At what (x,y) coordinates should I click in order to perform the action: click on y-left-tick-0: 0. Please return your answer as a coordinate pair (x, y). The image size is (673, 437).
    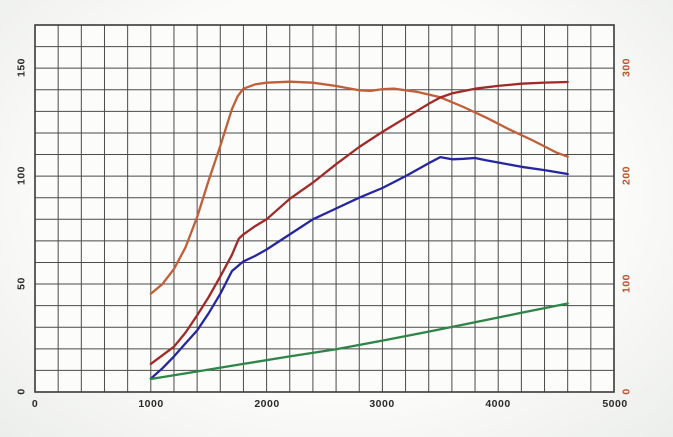
    Looking at the image, I should click on (21, 391).